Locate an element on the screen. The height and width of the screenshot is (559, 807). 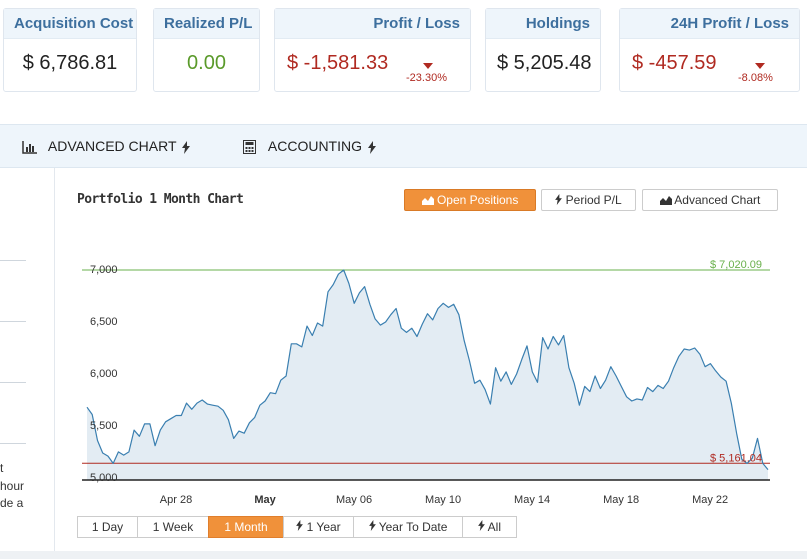
x-tick-label: May 18 is located at coordinates (621, 500).